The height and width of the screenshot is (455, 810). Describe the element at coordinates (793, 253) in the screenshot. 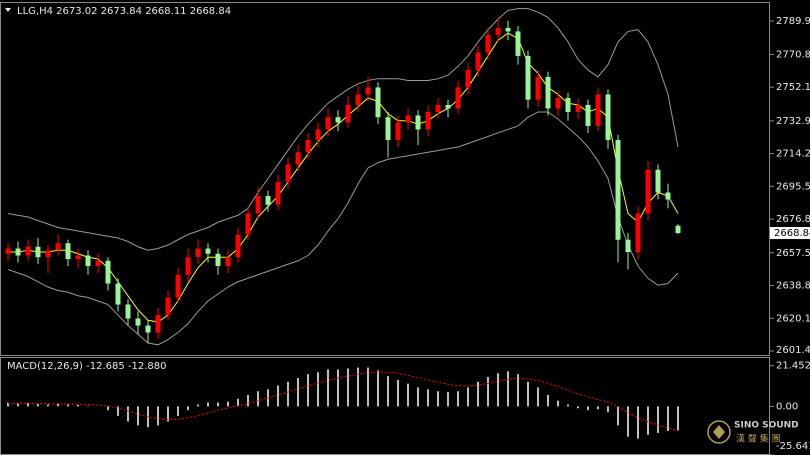

I see `y-tick-label: 2657.55` at that location.